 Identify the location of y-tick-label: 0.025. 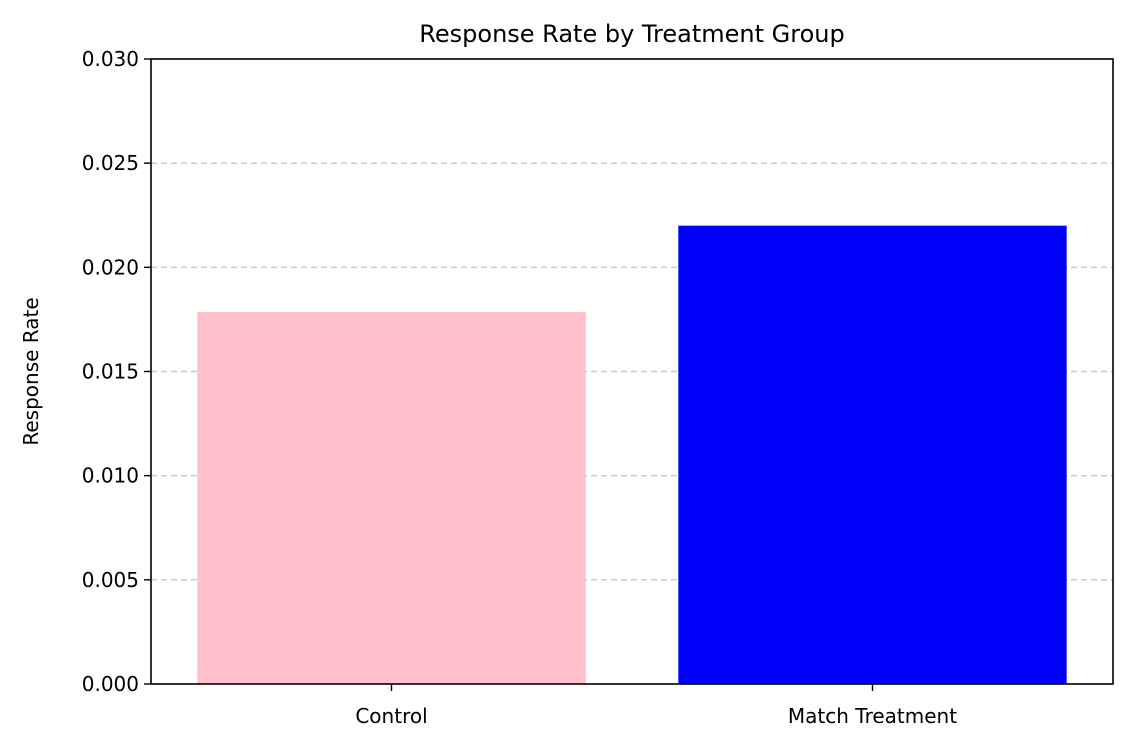
(110, 163).